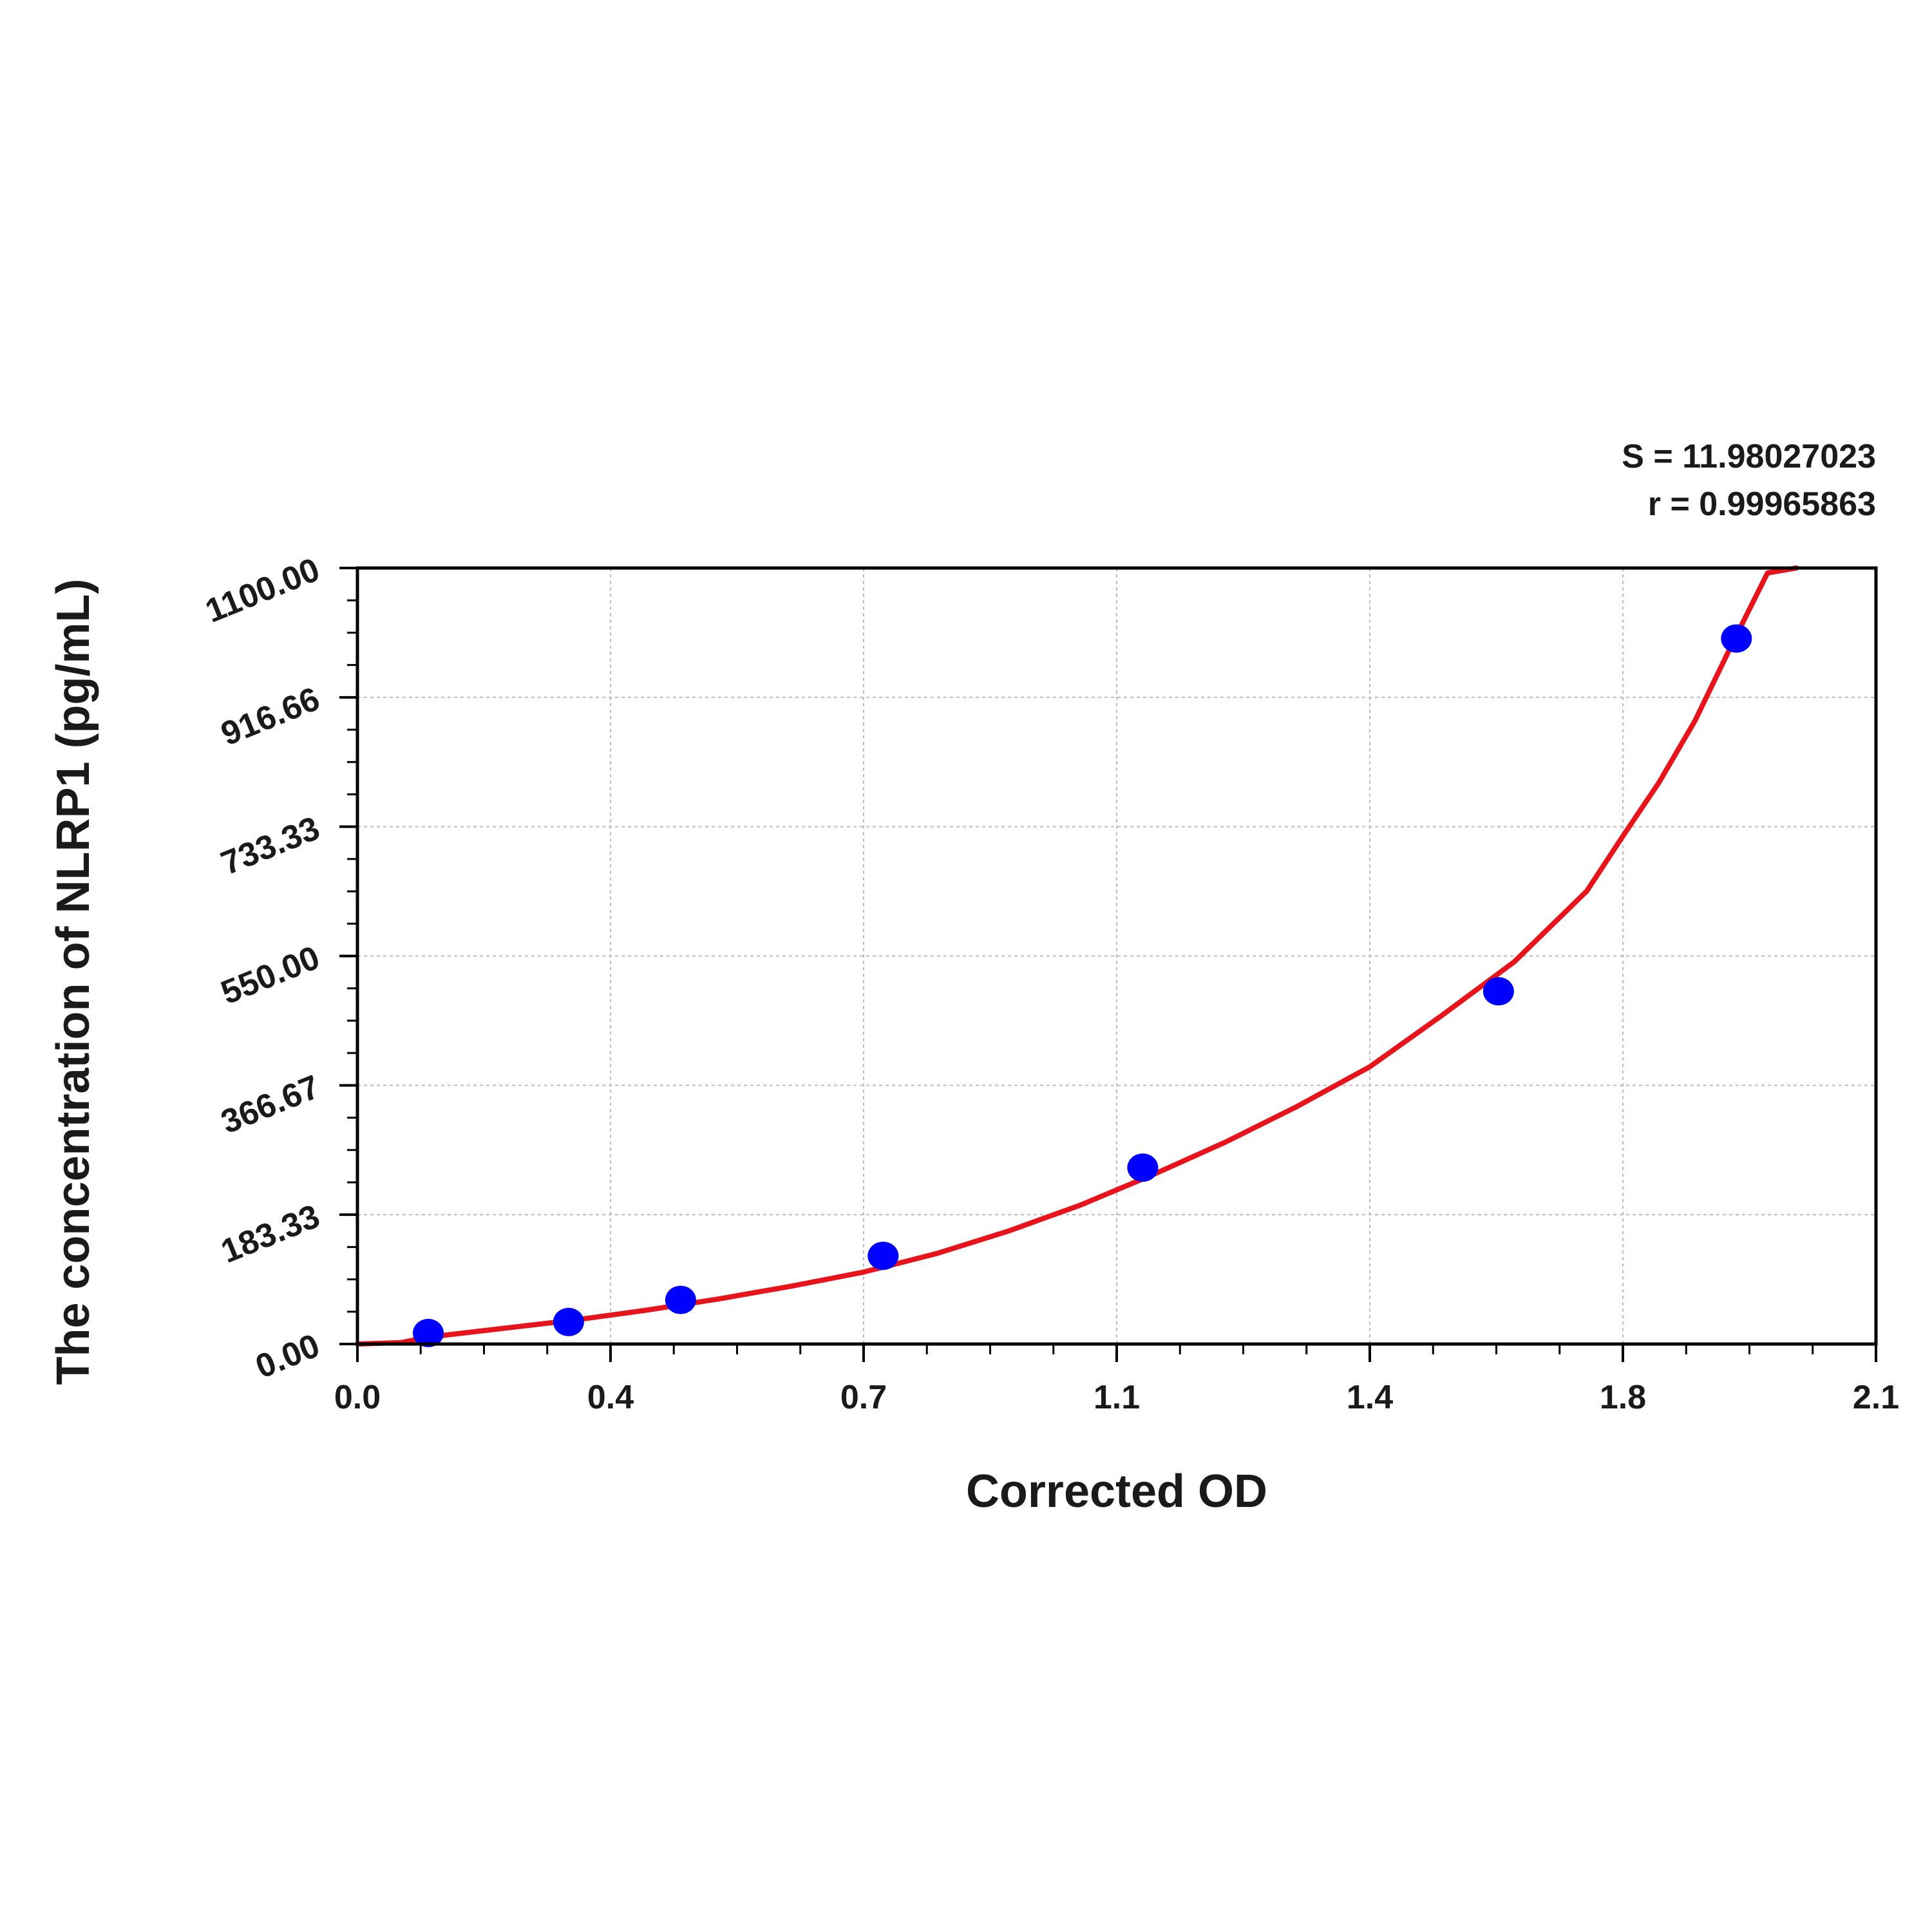 The image size is (1932, 1932). Describe the element at coordinates (73, 982) in the screenshot. I see `y-axis-title: The concentration of NLRP1 (pg/mL)` at that location.